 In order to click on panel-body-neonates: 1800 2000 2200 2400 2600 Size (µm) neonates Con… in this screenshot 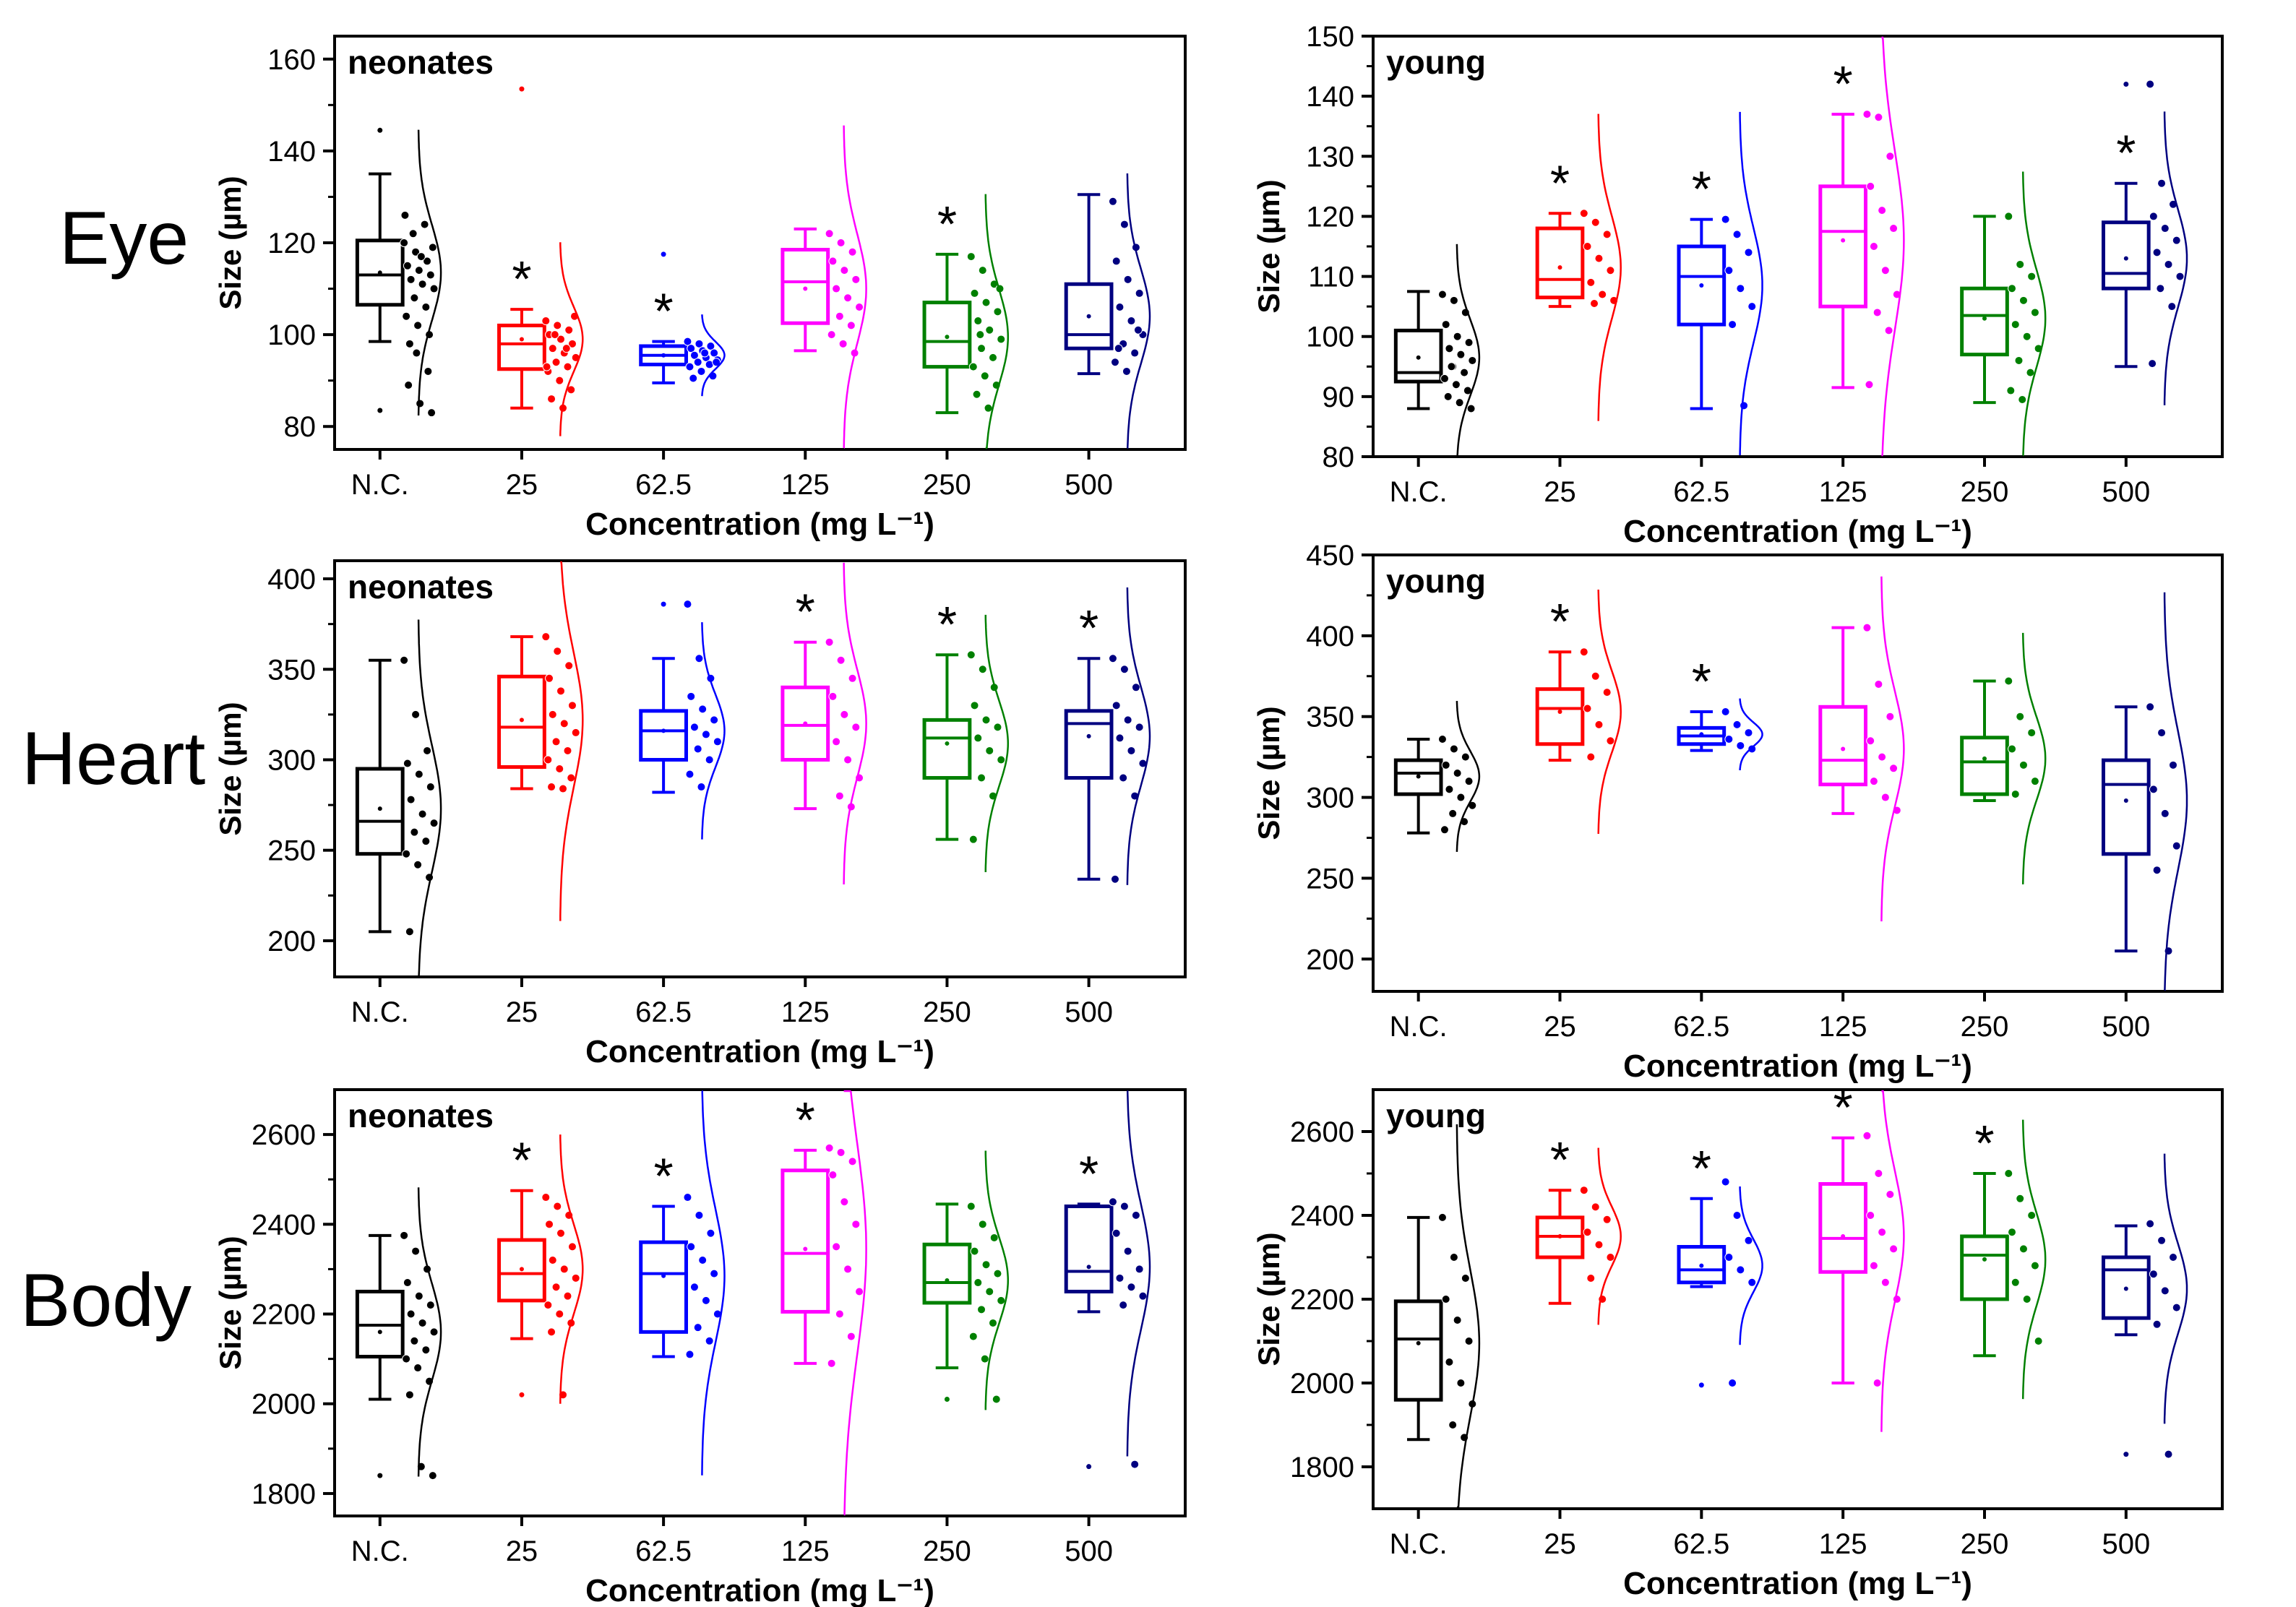, I will do `click(700, 1347)`.